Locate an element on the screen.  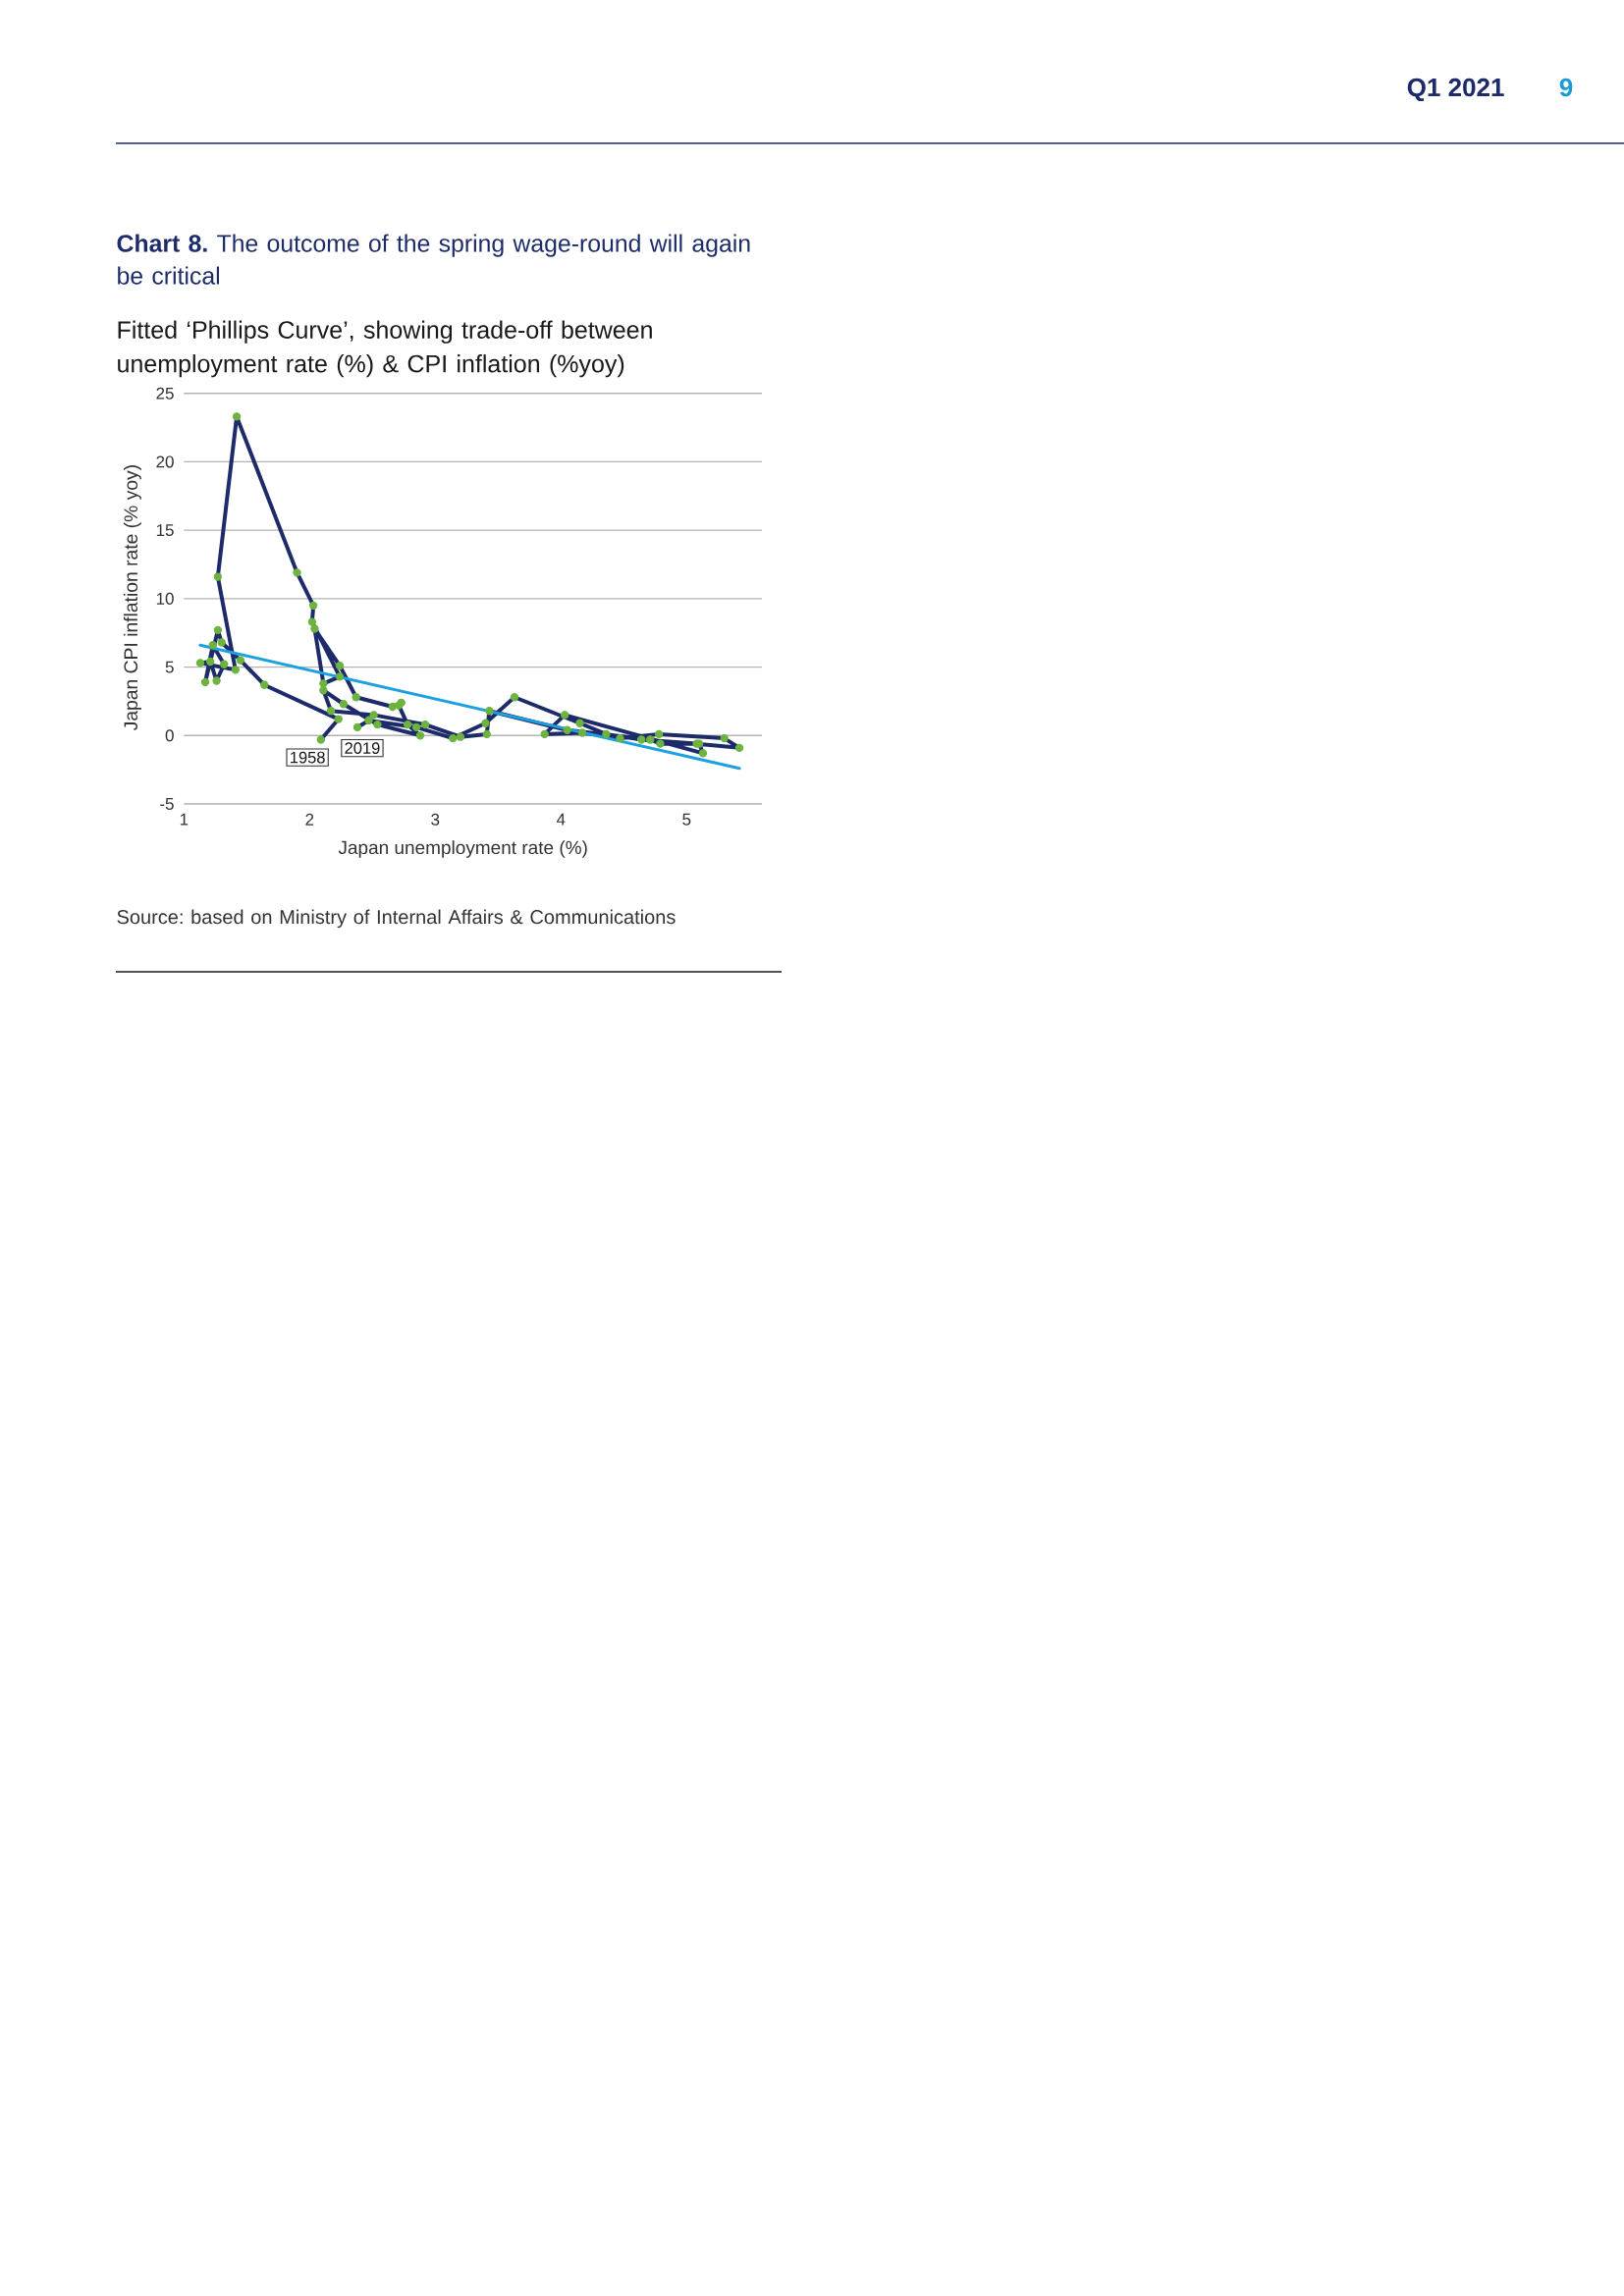
annotation: 2019 is located at coordinates (362, 748).